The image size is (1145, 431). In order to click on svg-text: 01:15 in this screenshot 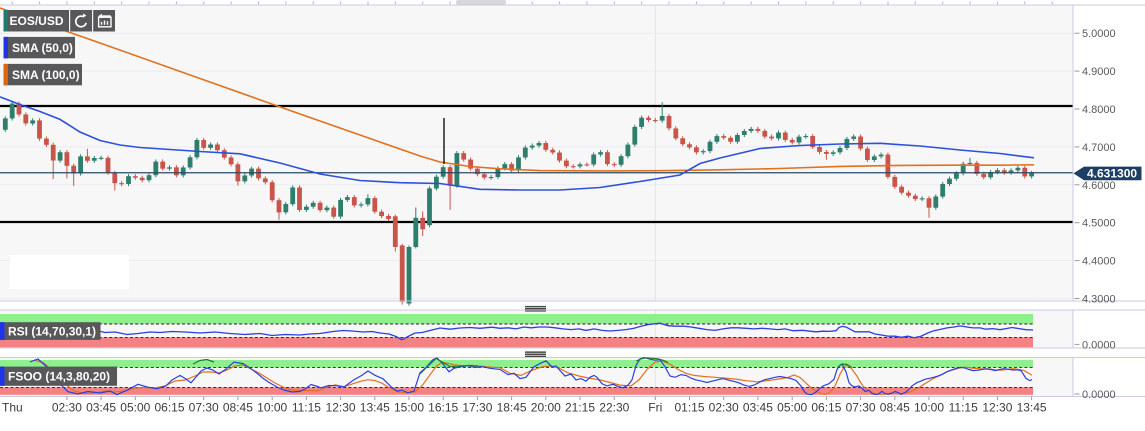, I will do `click(689, 408)`.